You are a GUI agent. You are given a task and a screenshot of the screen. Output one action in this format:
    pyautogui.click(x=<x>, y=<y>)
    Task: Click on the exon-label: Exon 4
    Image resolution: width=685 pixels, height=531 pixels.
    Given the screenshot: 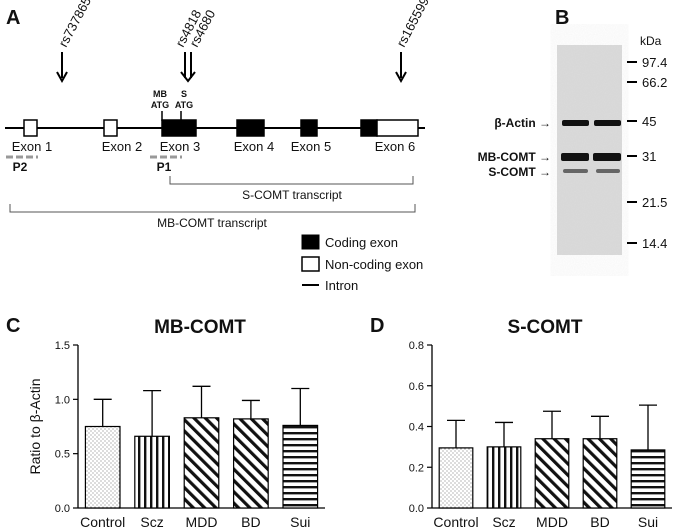 What is the action you would take?
    pyautogui.click(x=254, y=146)
    